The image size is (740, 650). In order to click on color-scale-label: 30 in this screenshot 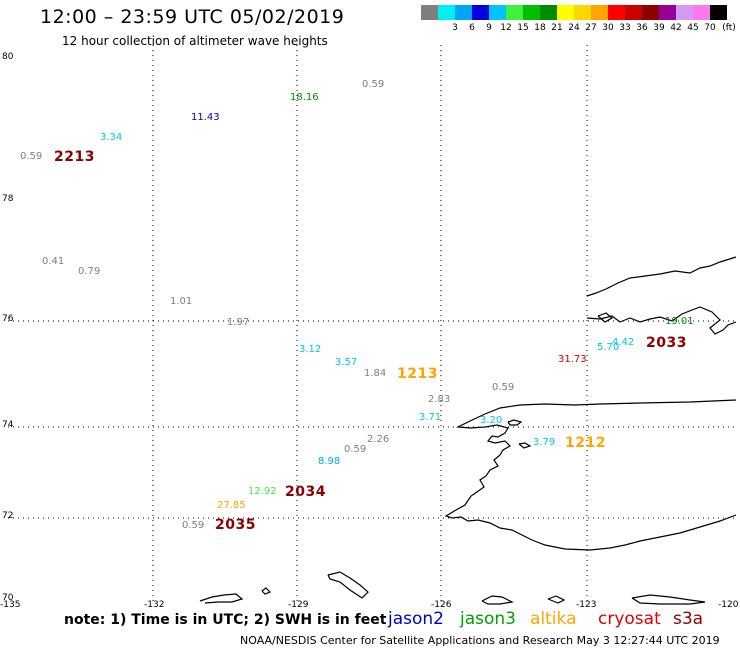, I will do `click(608, 28)`.